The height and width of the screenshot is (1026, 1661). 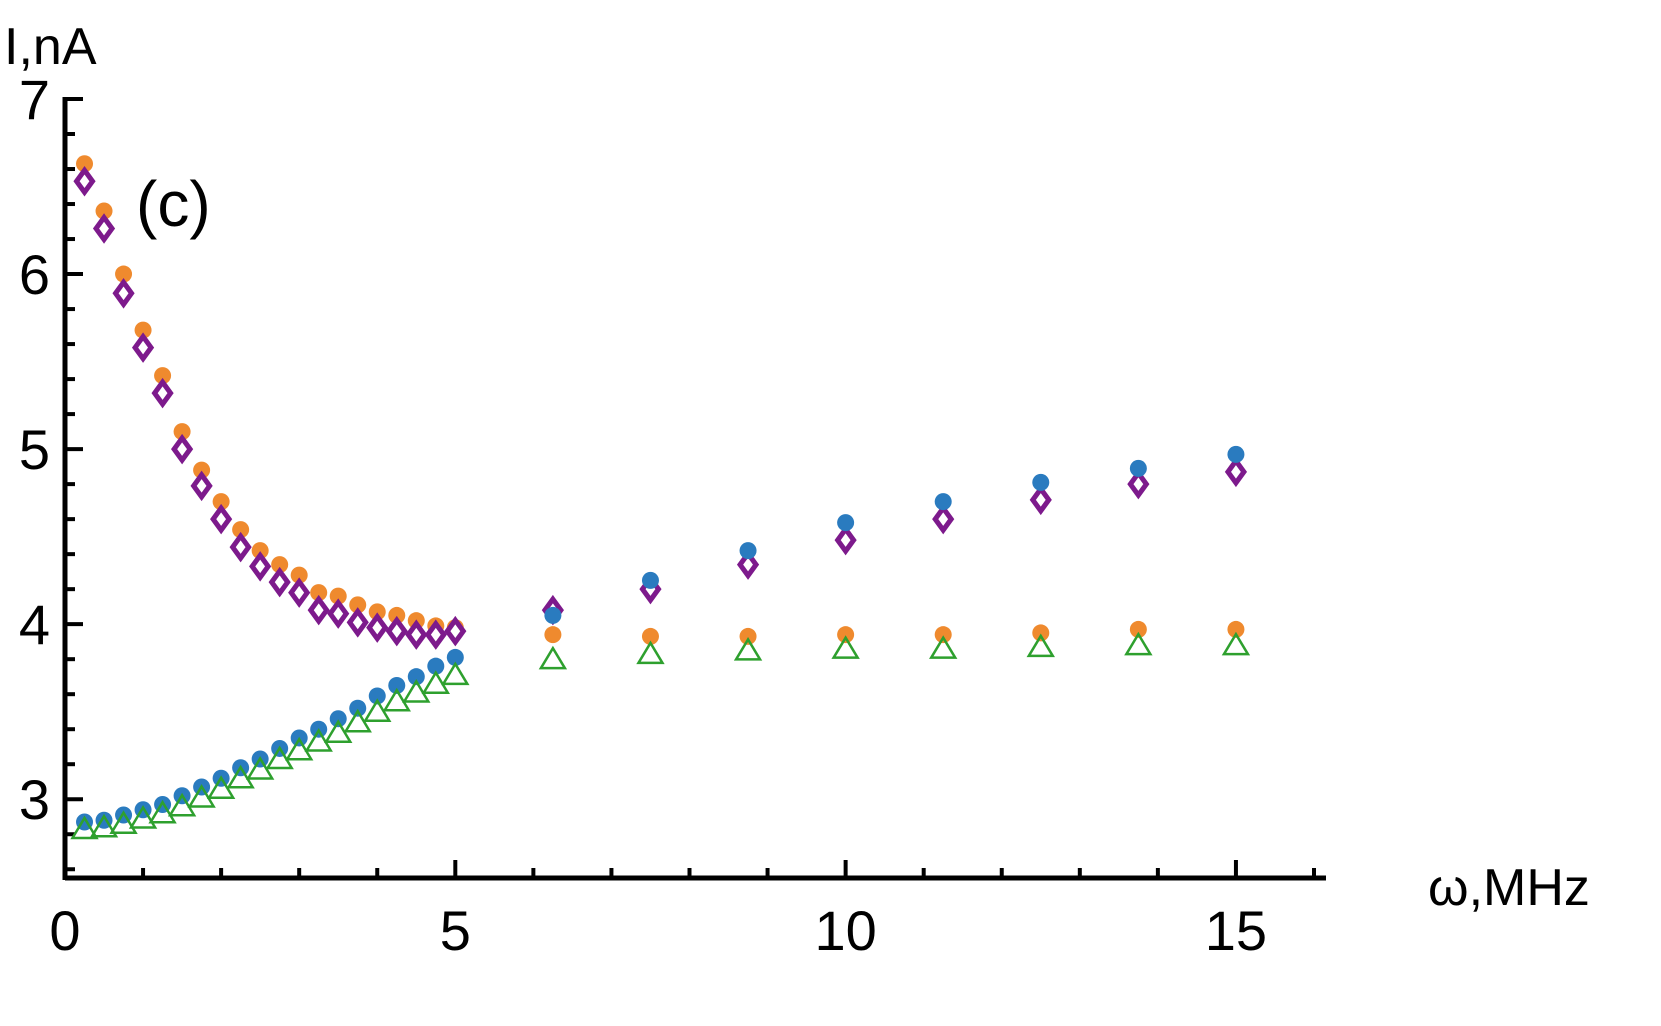 What do you see at coordinates (34, 99) in the screenshot?
I see `y-tick-label: 7` at bounding box center [34, 99].